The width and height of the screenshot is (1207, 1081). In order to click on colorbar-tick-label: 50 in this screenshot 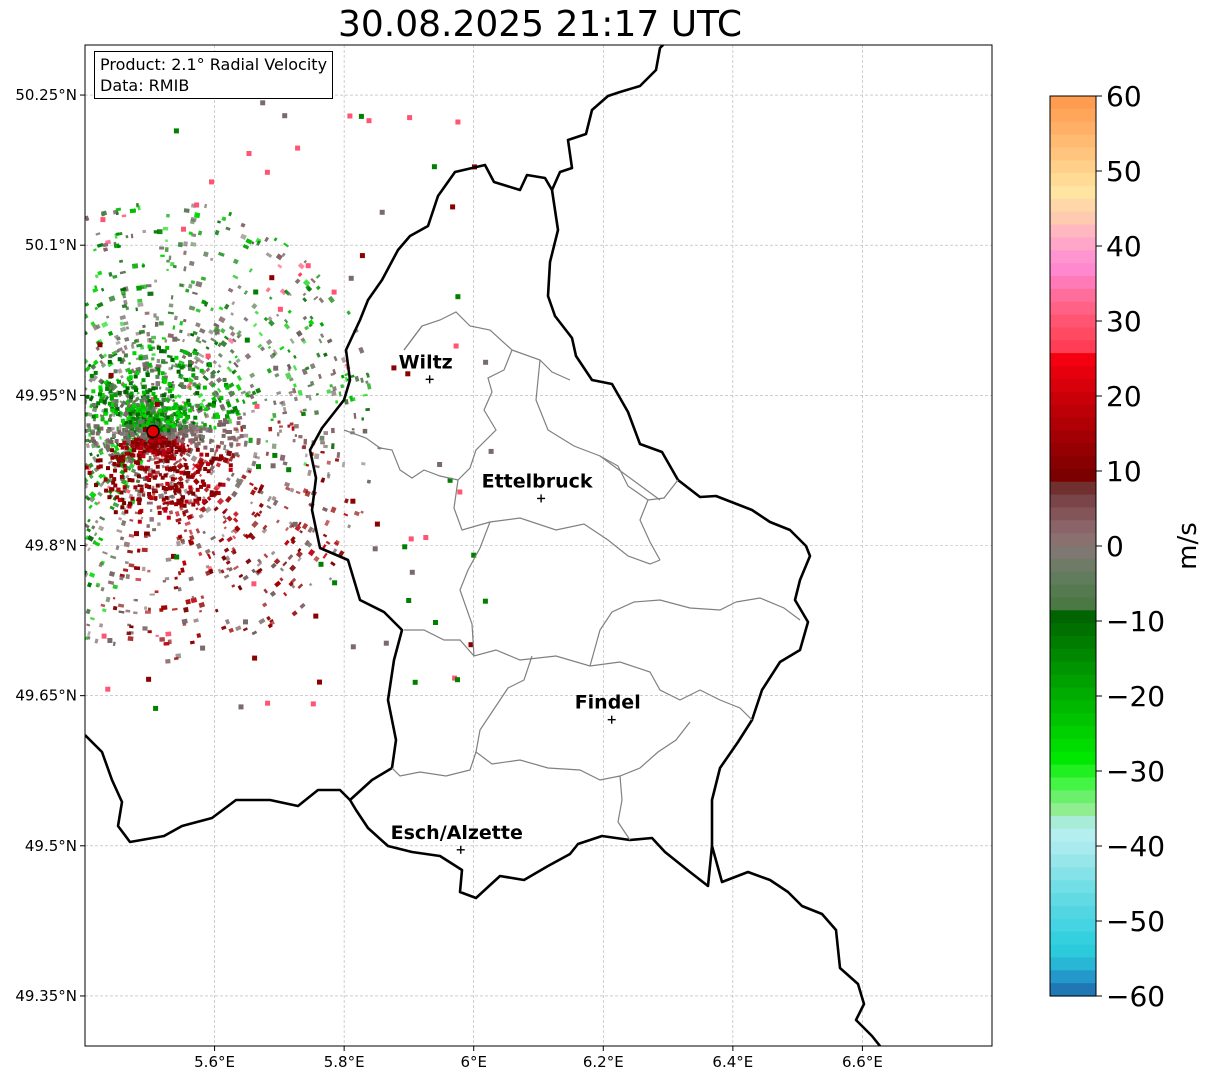, I will do `click(1124, 171)`.